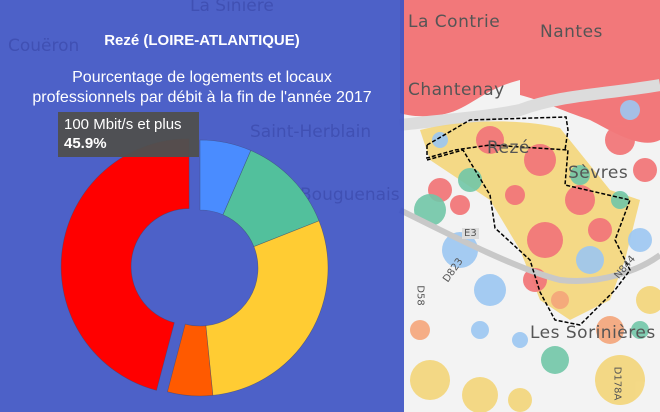  Describe the element at coordinates (571, 32) in the screenshot. I see `map-label-nantes: Nantes` at that location.